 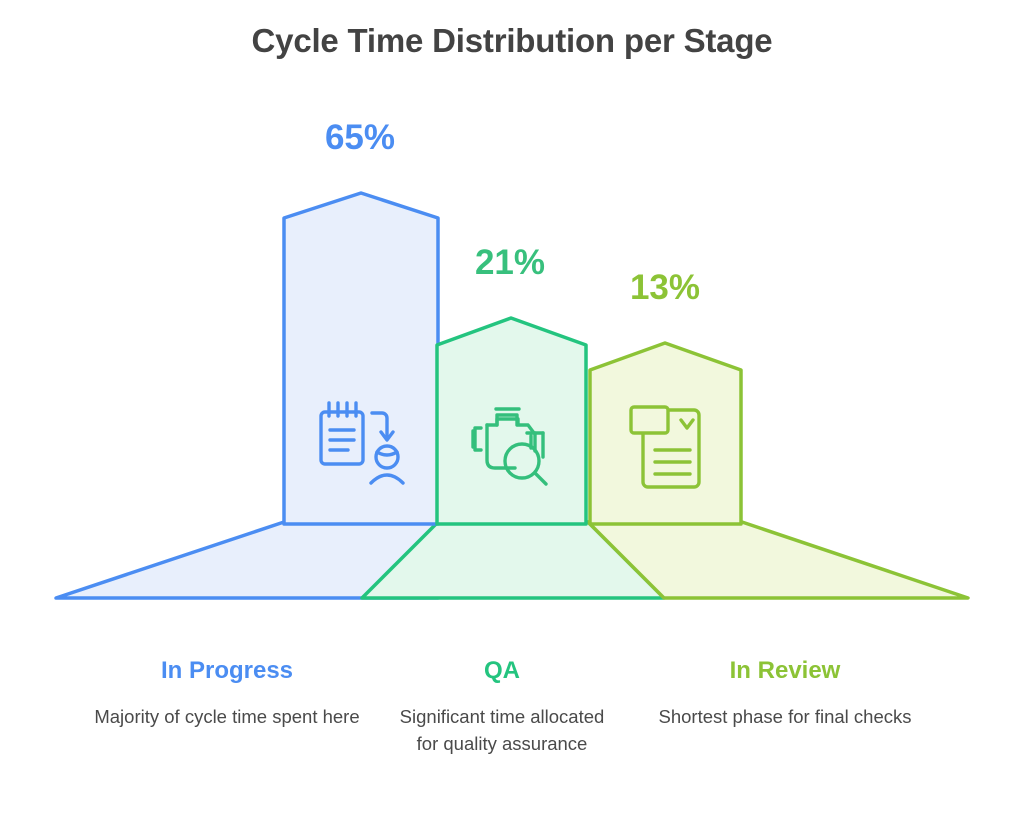 What do you see at coordinates (785, 670) in the screenshot?
I see `stage-label-in-review: In Review` at bounding box center [785, 670].